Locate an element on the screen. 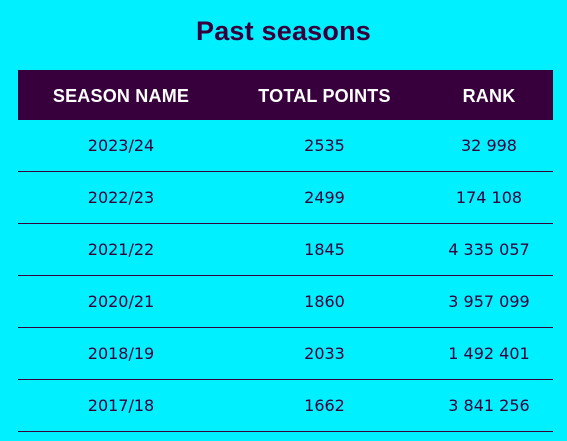  total-points-cell: 1860 is located at coordinates (324, 301).